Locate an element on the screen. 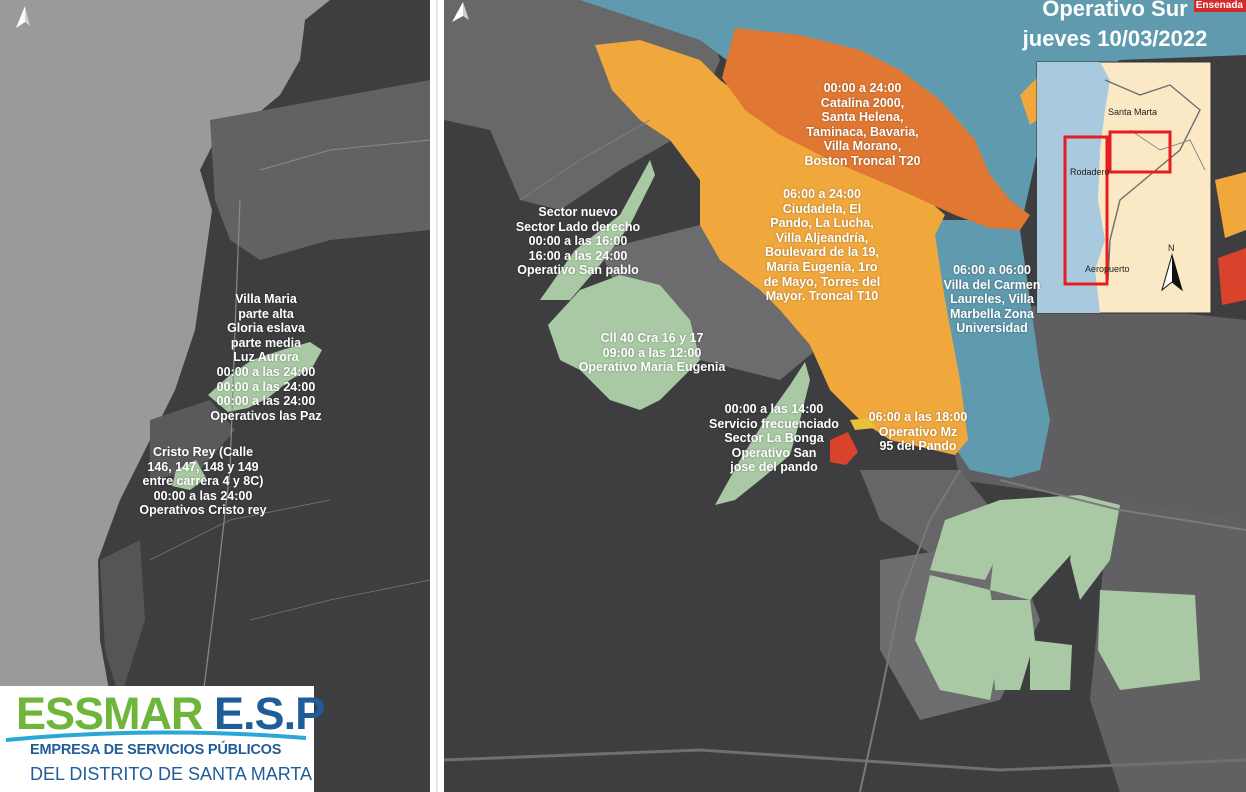 Image resolution: width=1246 pixels, height=792 pixels. logo-subtitle-2: DEL DISTRITO DE SANTA MARTA is located at coordinates (171, 774).